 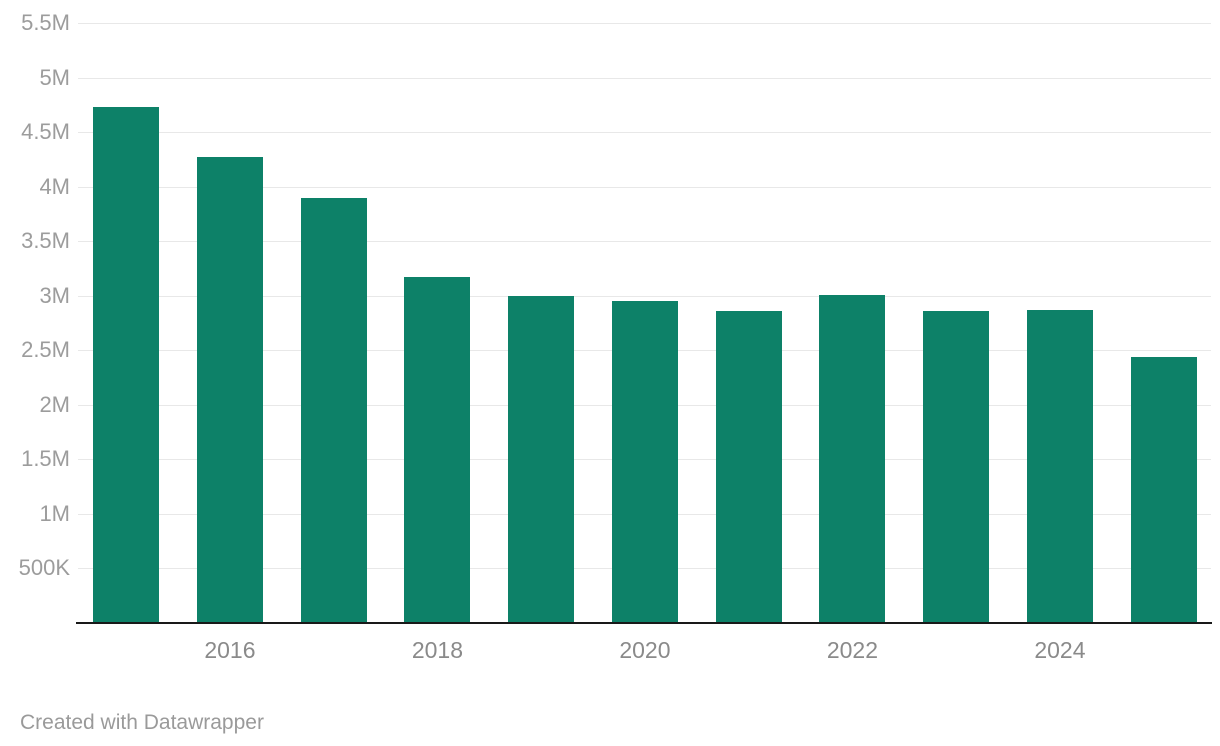 What do you see at coordinates (644, 242) in the screenshot?
I see `gridline-3.5M` at bounding box center [644, 242].